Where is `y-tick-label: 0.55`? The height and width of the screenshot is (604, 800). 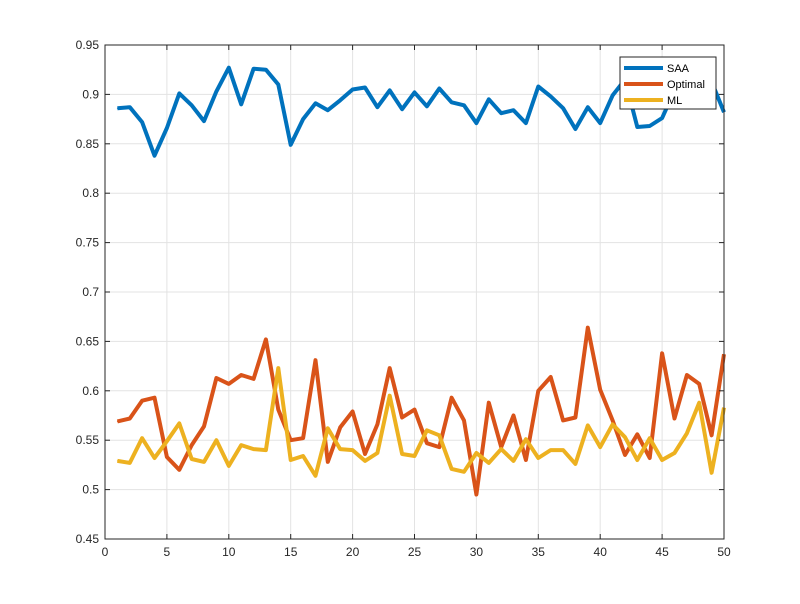 y-tick-label: 0.55 is located at coordinates (88, 440).